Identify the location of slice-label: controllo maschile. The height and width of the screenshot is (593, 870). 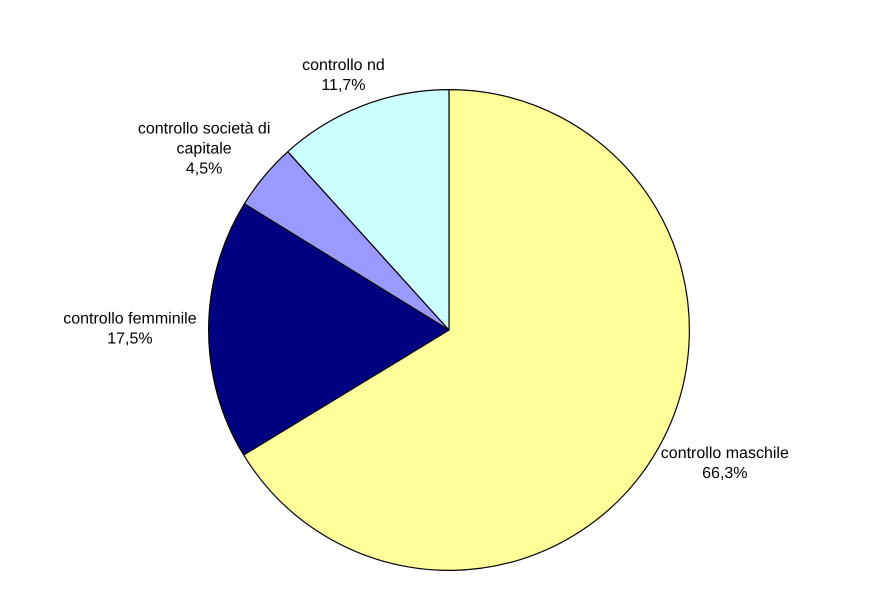
(724, 453).